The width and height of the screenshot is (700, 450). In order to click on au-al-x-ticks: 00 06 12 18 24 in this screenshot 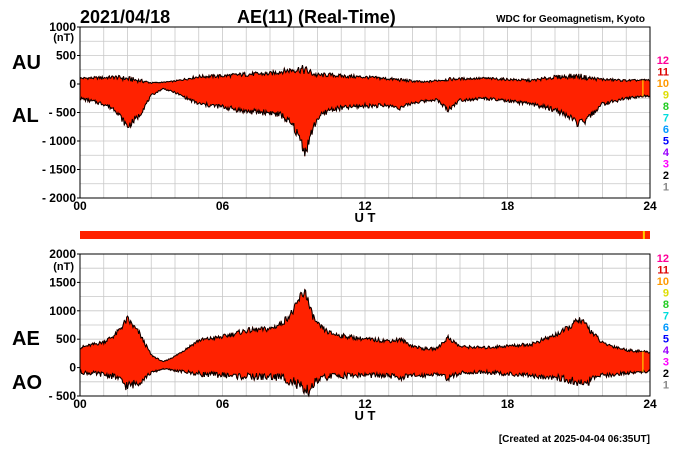, I will do `click(365, 206)`.